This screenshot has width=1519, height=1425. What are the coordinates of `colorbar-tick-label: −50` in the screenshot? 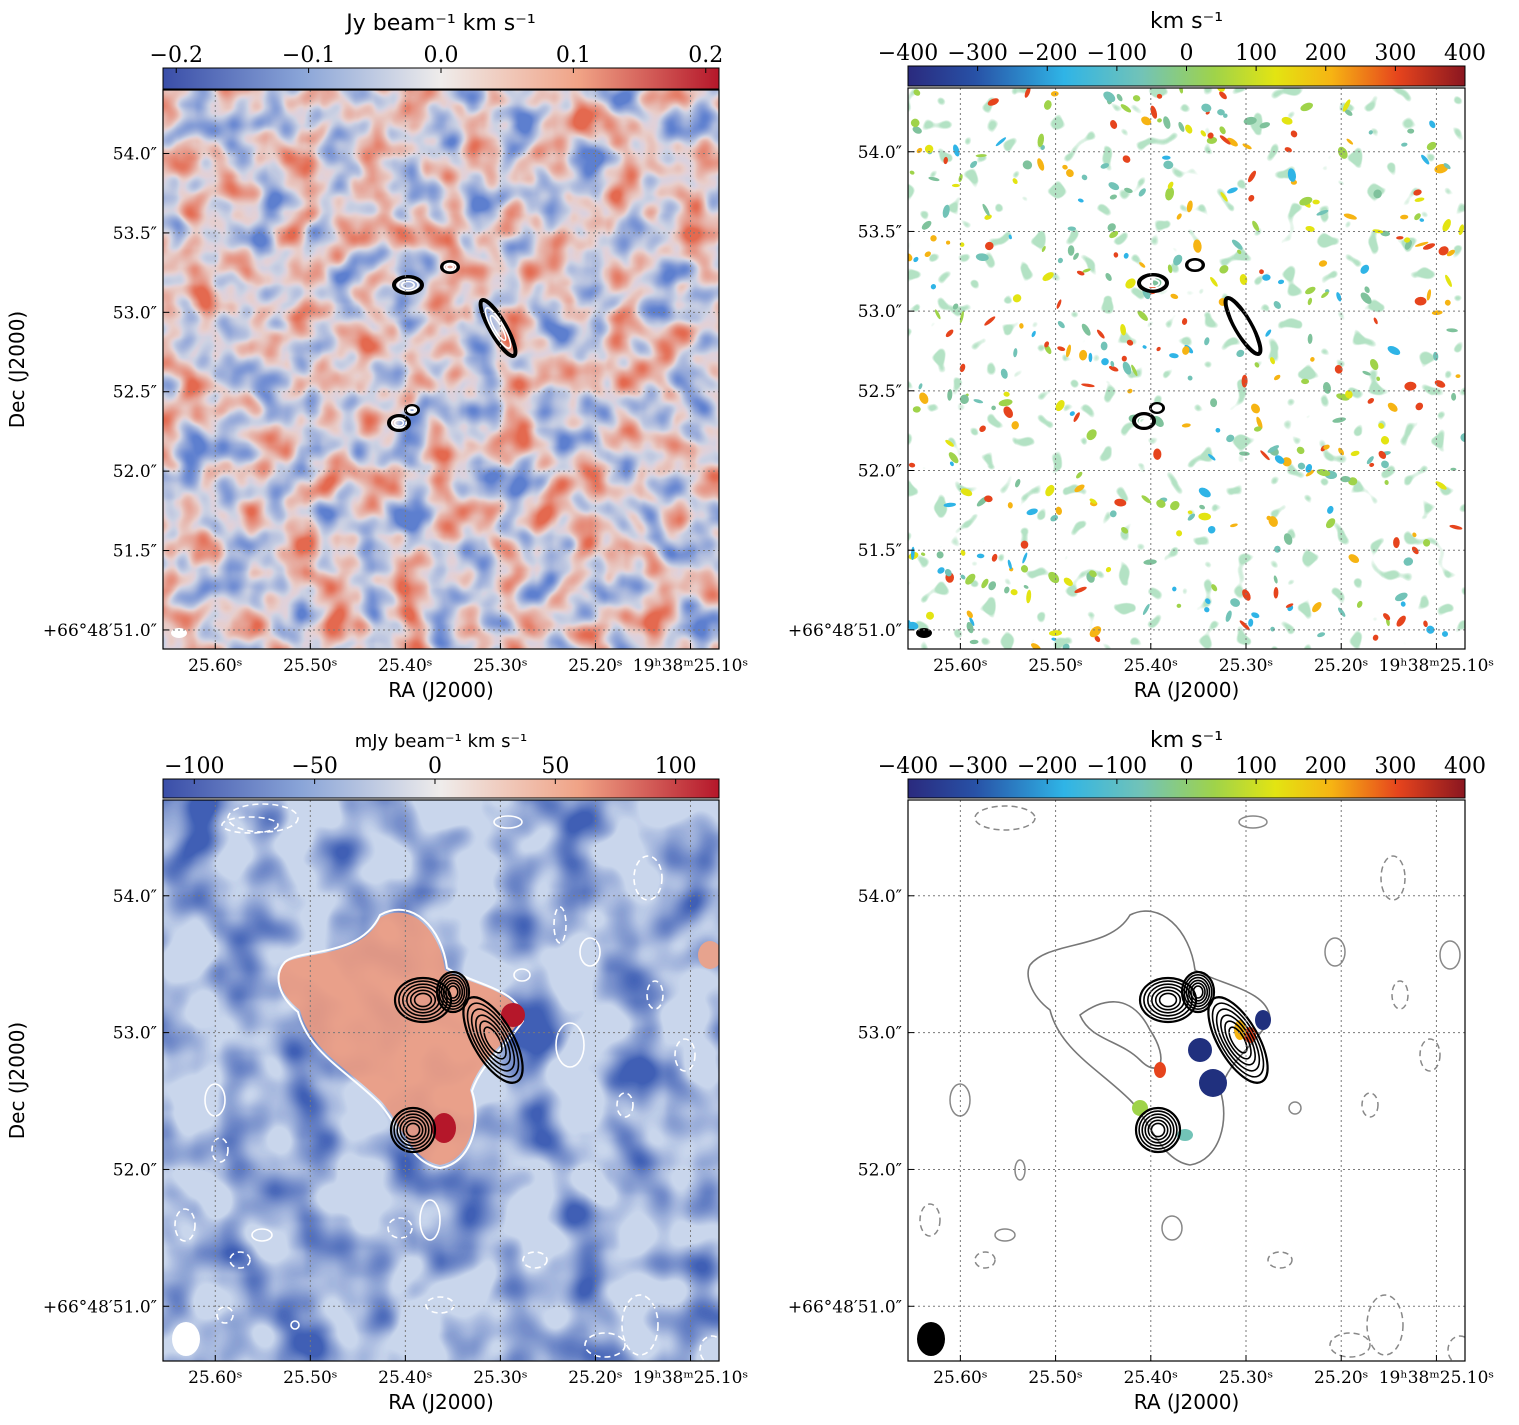 It's located at (314, 766).